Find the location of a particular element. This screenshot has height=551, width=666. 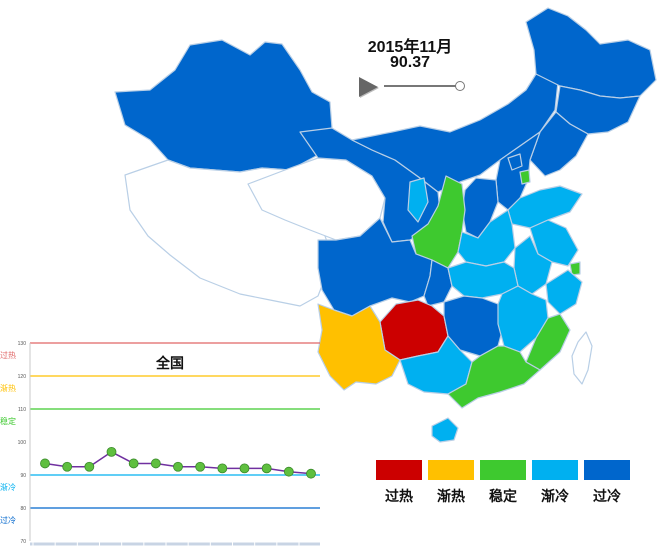

play-icon is located at coordinates (368, 87).